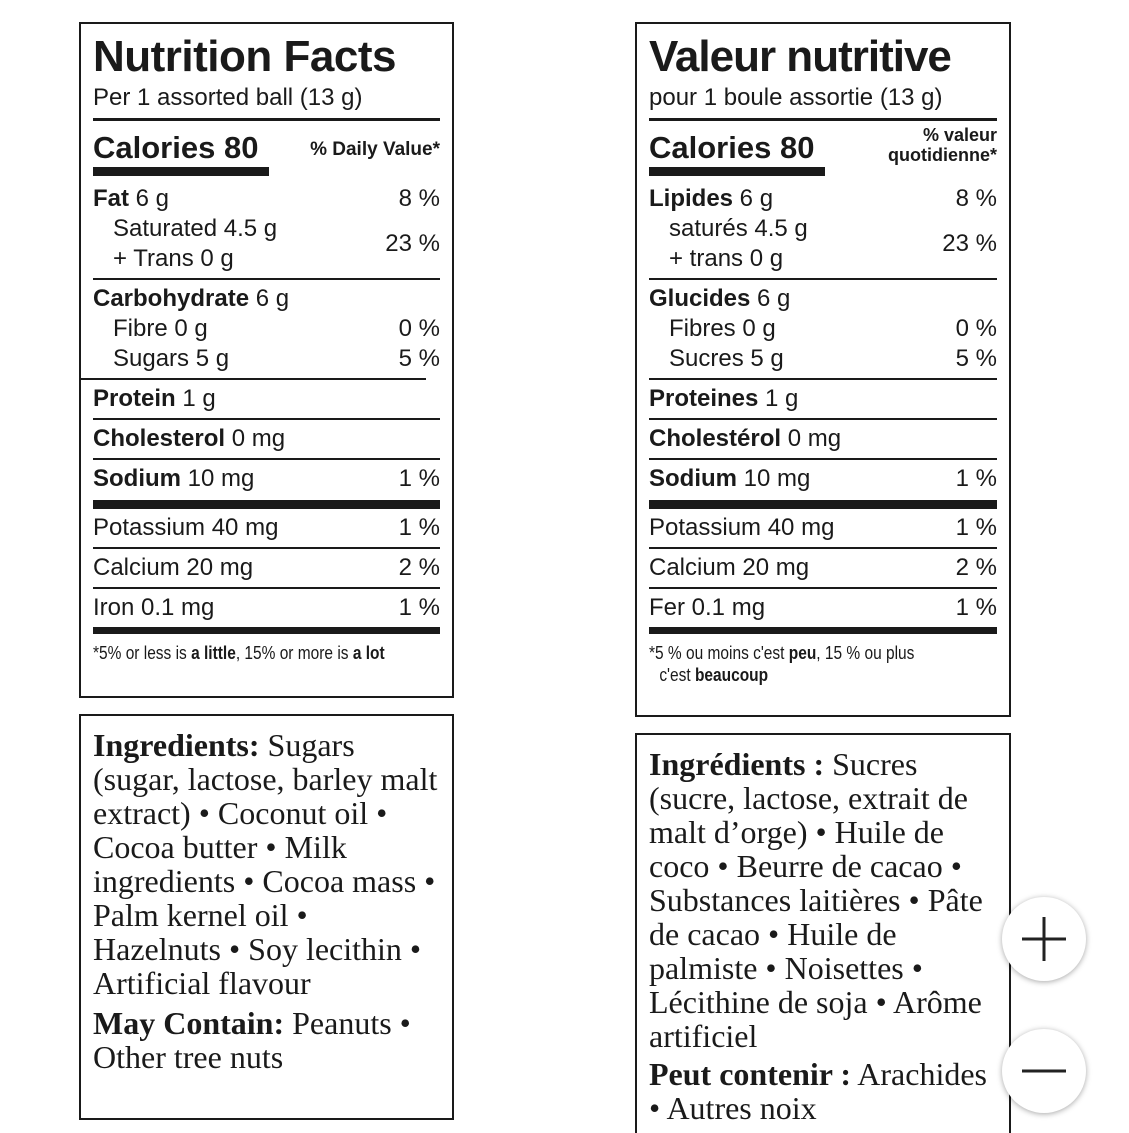 The width and height of the screenshot is (1129, 1133). What do you see at coordinates (171, 358) in the screenshot?
I see `sugars-en: Sugars 5 g` at bounding box center [171, 358].